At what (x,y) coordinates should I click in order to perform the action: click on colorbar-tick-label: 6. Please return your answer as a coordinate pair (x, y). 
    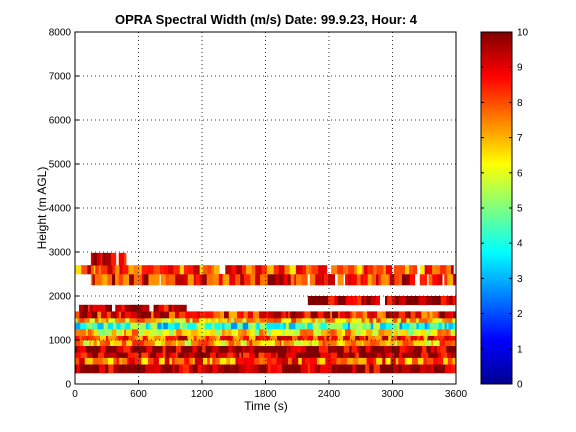
    Looking at the image, I should click on (520, 173).